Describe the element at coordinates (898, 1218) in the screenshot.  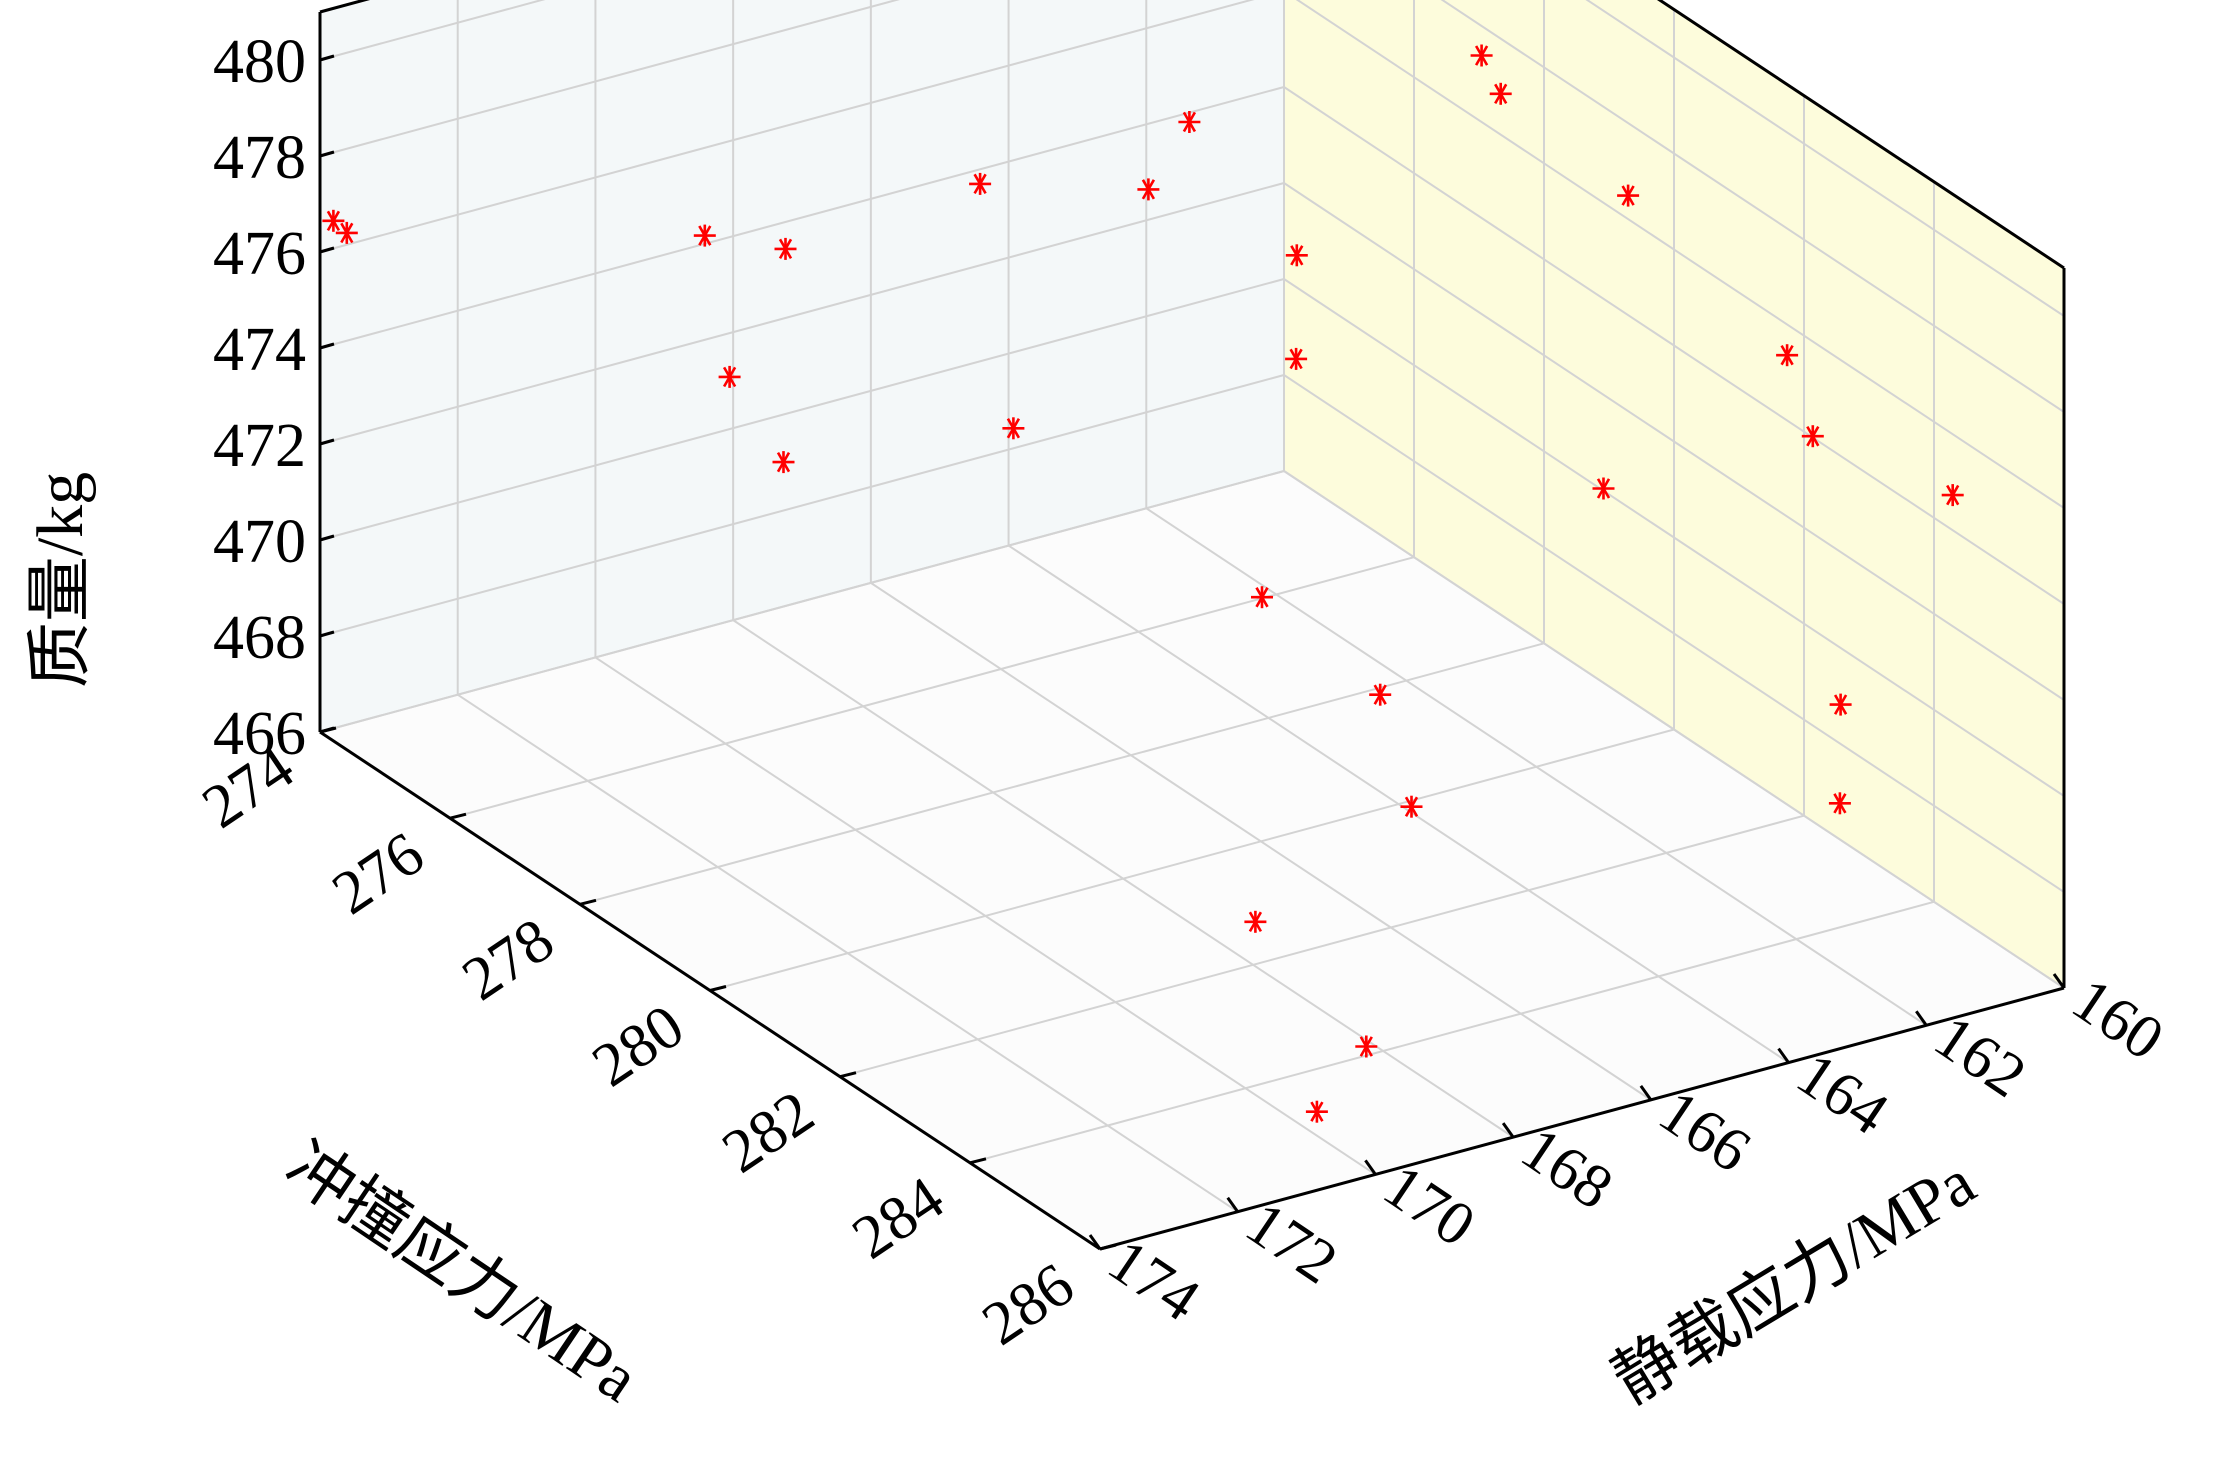
I see `x-tick-label: 284` at that location.